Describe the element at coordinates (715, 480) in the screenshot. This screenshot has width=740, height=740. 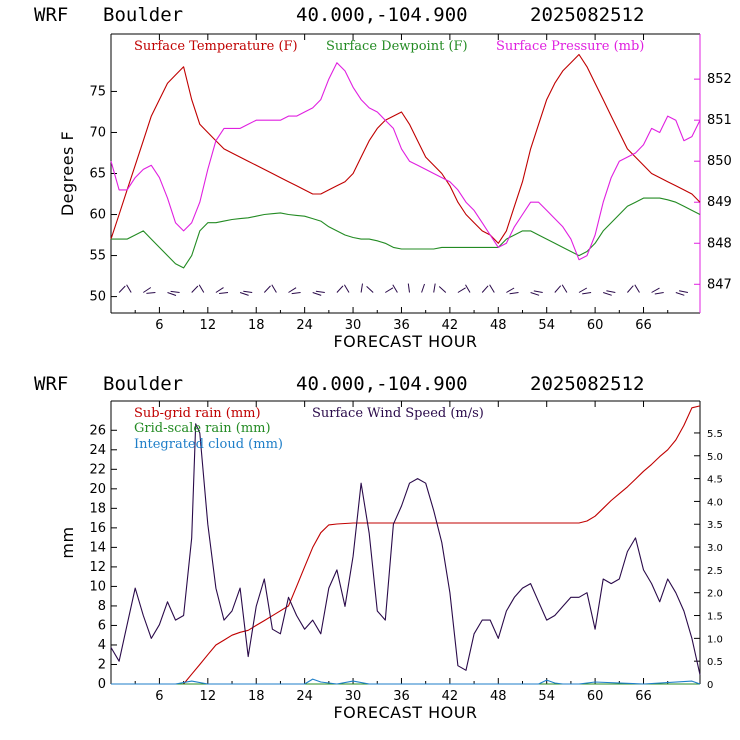
I see `y2-tick-label: 4.5` at that location.